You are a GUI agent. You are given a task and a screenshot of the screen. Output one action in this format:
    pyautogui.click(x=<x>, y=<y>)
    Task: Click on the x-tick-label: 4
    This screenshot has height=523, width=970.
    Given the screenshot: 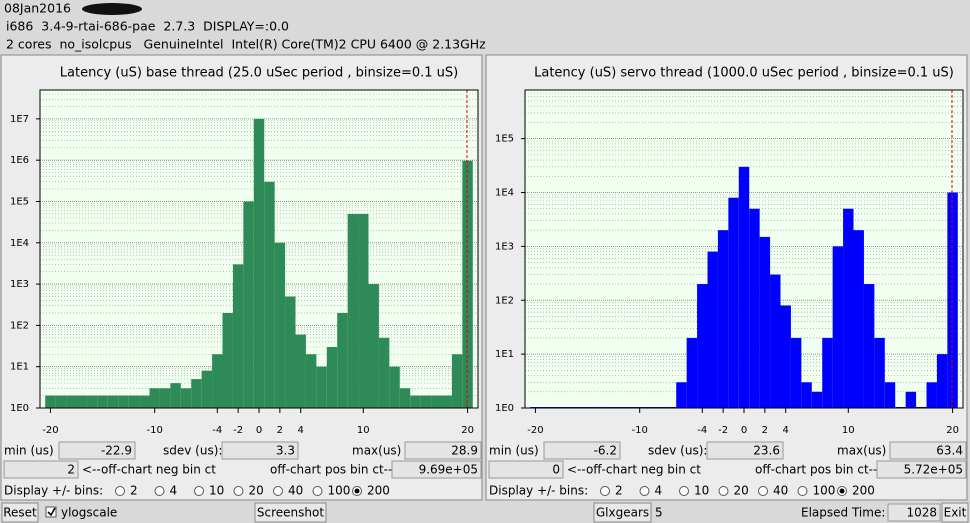 What is the action you would take?
    pyautogui.click(x=301, y=430)
    